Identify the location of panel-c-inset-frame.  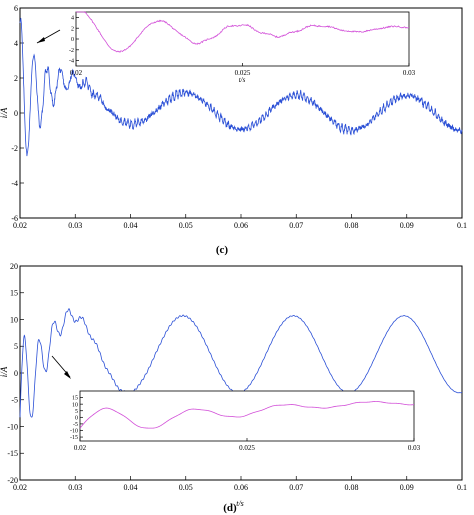
(242, 39).